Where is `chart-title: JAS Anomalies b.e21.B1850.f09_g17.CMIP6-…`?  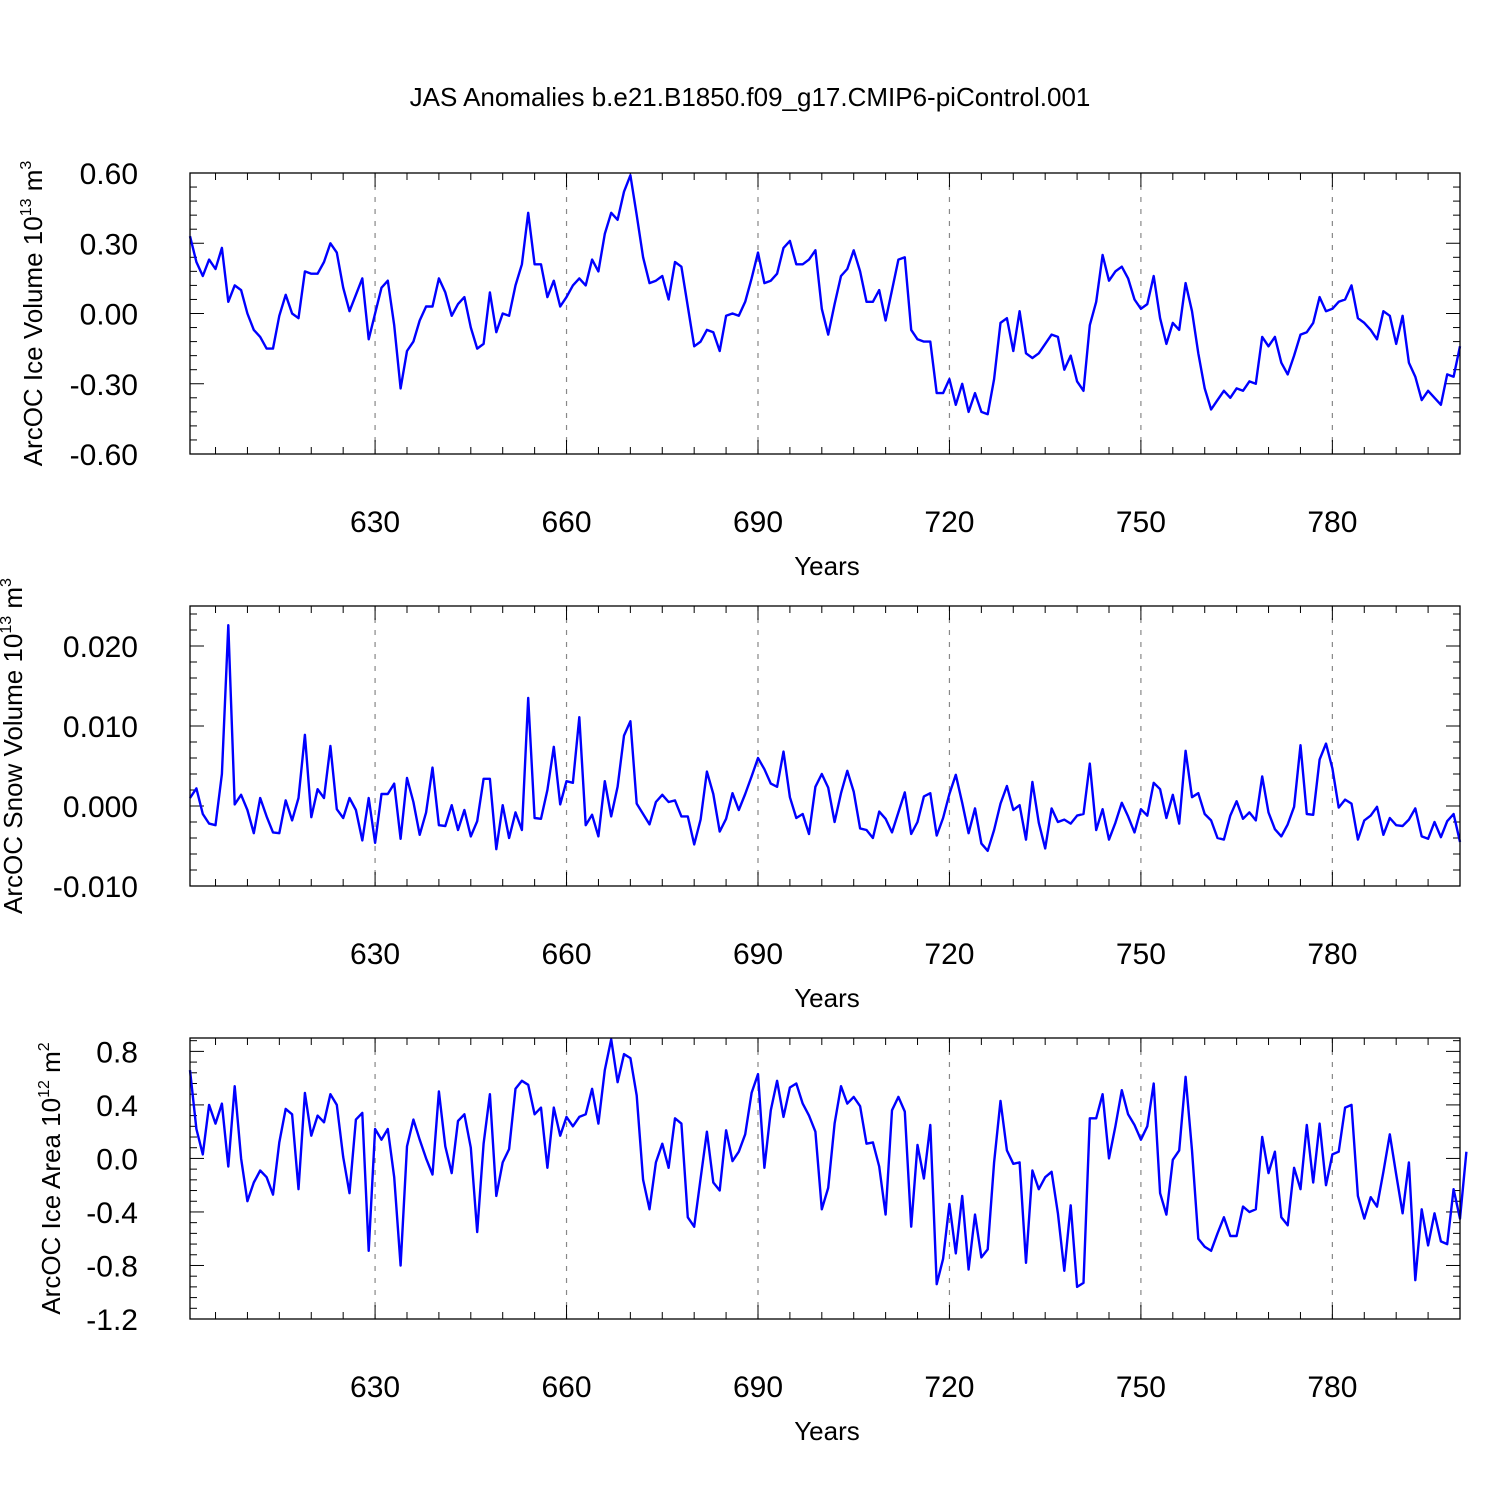 chart-title: JAS Anomalies b.e21.B1850.f09_g17.CMIP6-… is located at coordinates (750, 97).